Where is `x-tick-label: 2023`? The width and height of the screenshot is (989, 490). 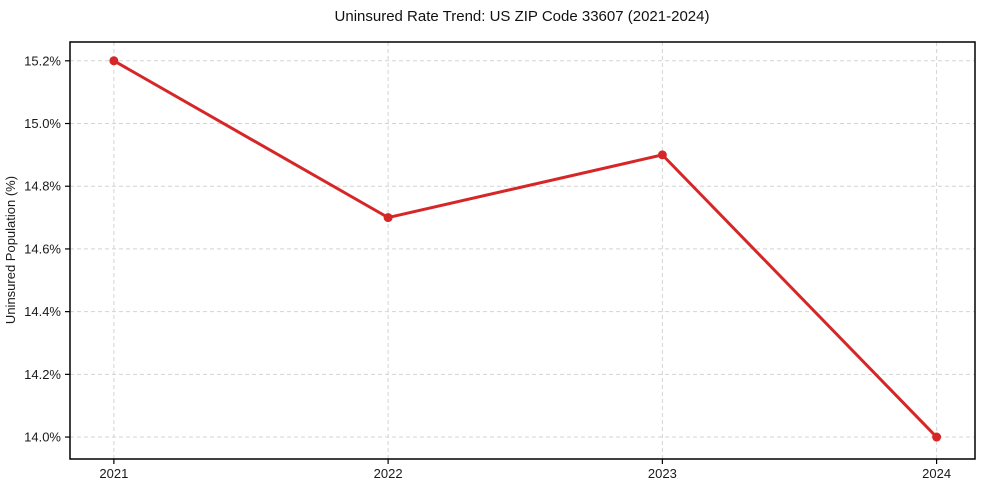
x-tick-label: 2023 is located at coordinates (662, 473).